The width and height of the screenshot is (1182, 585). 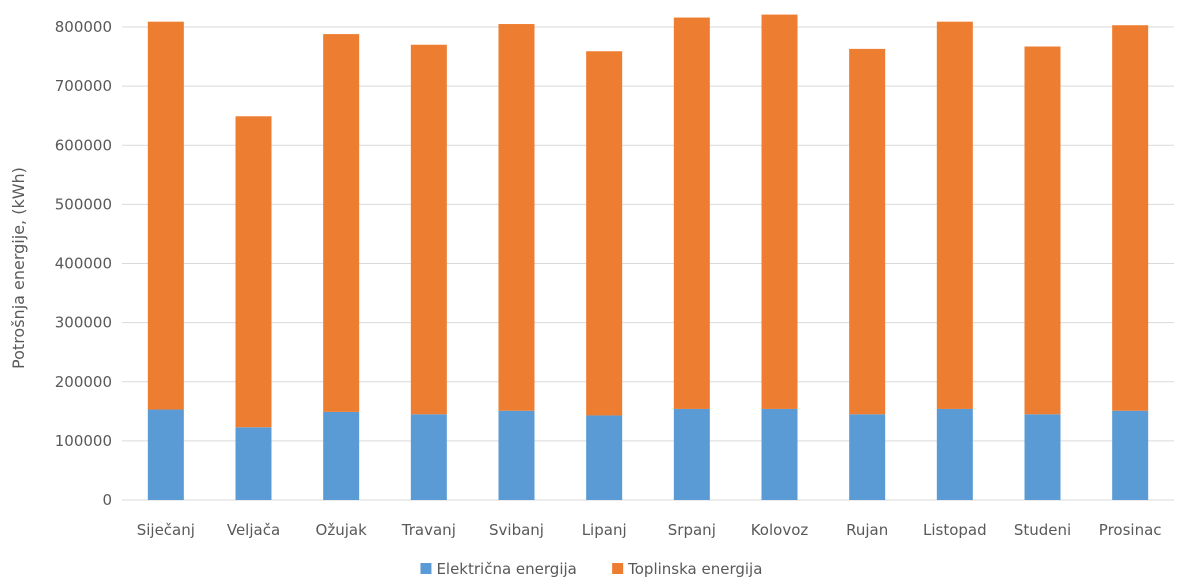 What do you see at coordinates (83, 441) in the screenshot?
I see `y-tick-label: 100000` at bounding box center [83, 441].